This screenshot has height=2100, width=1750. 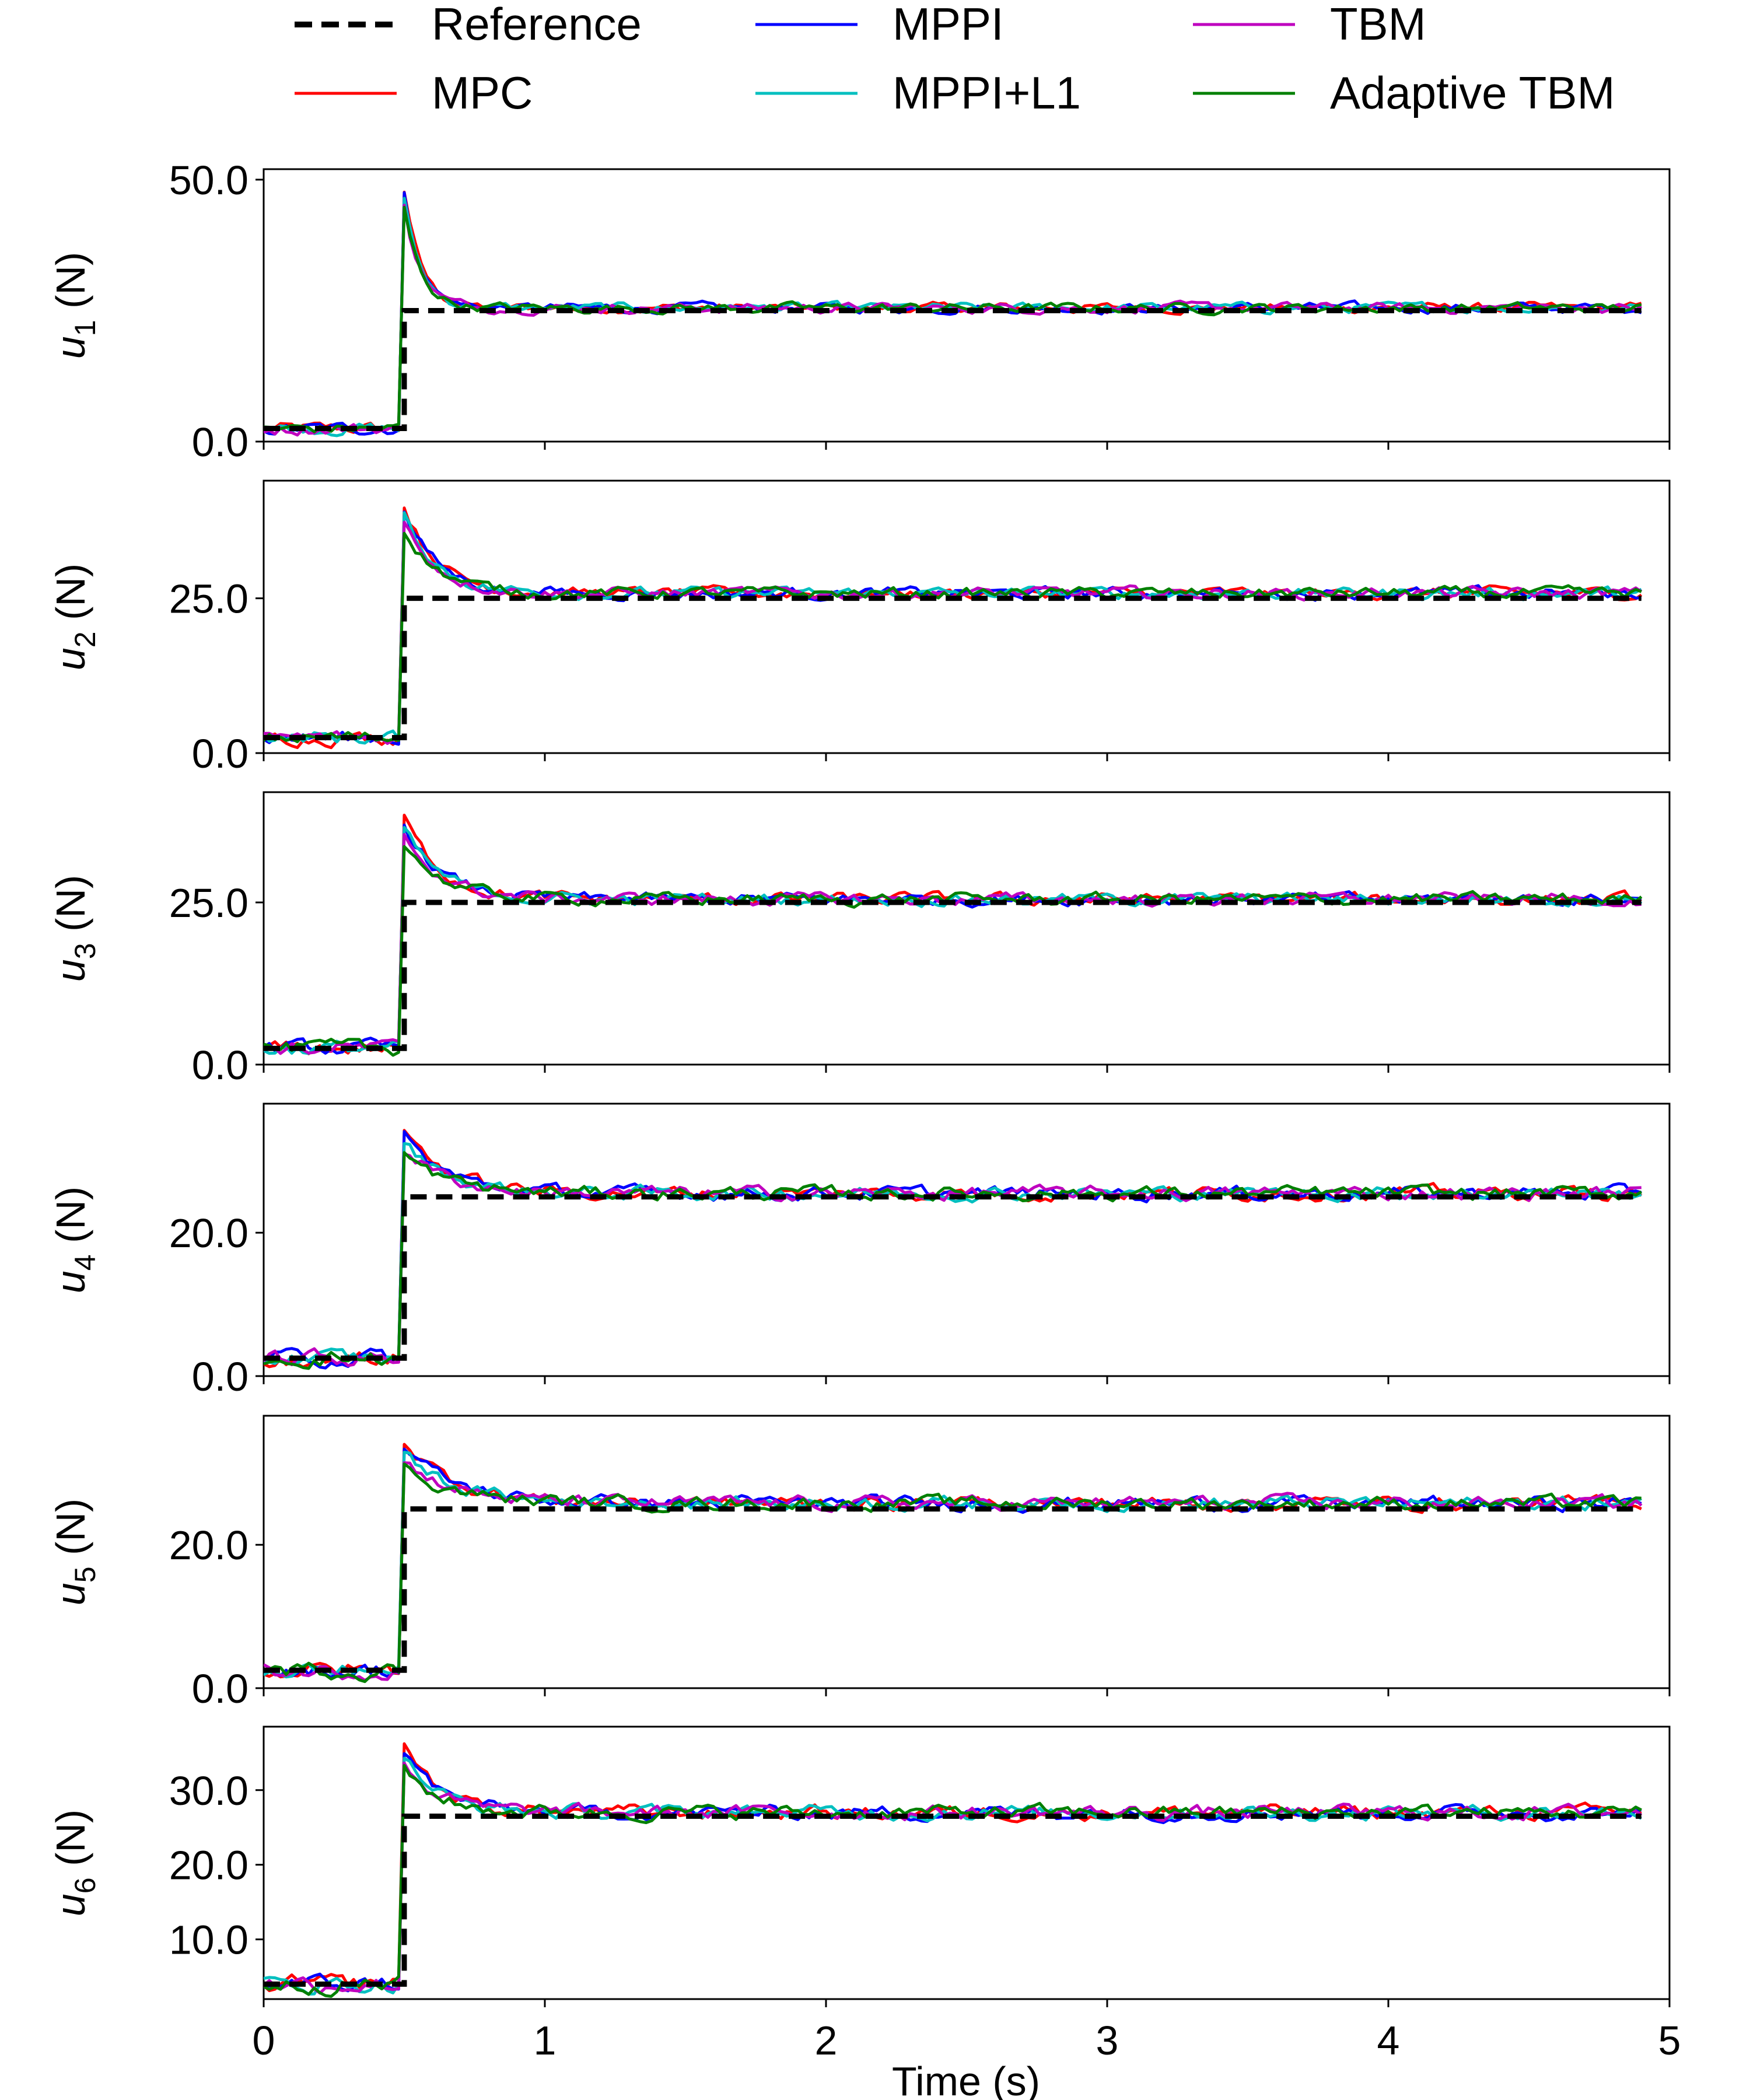 I want to click on legend-entry: Adaptive TBM, so click(x=1404, y=92).